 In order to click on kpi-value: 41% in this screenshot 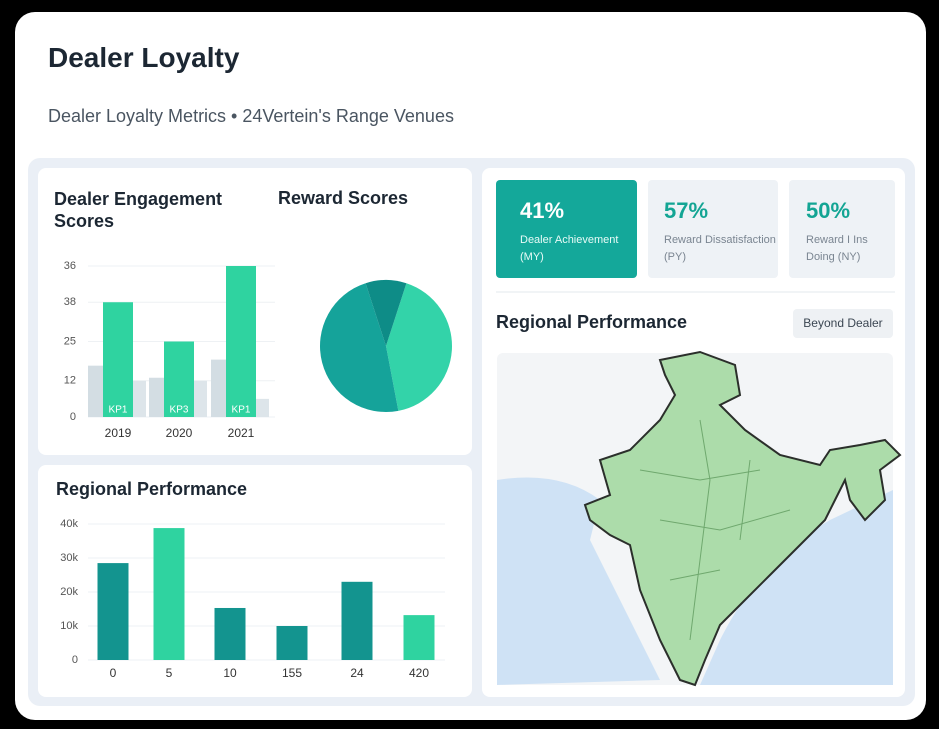, I will do `click(542, 210)`.